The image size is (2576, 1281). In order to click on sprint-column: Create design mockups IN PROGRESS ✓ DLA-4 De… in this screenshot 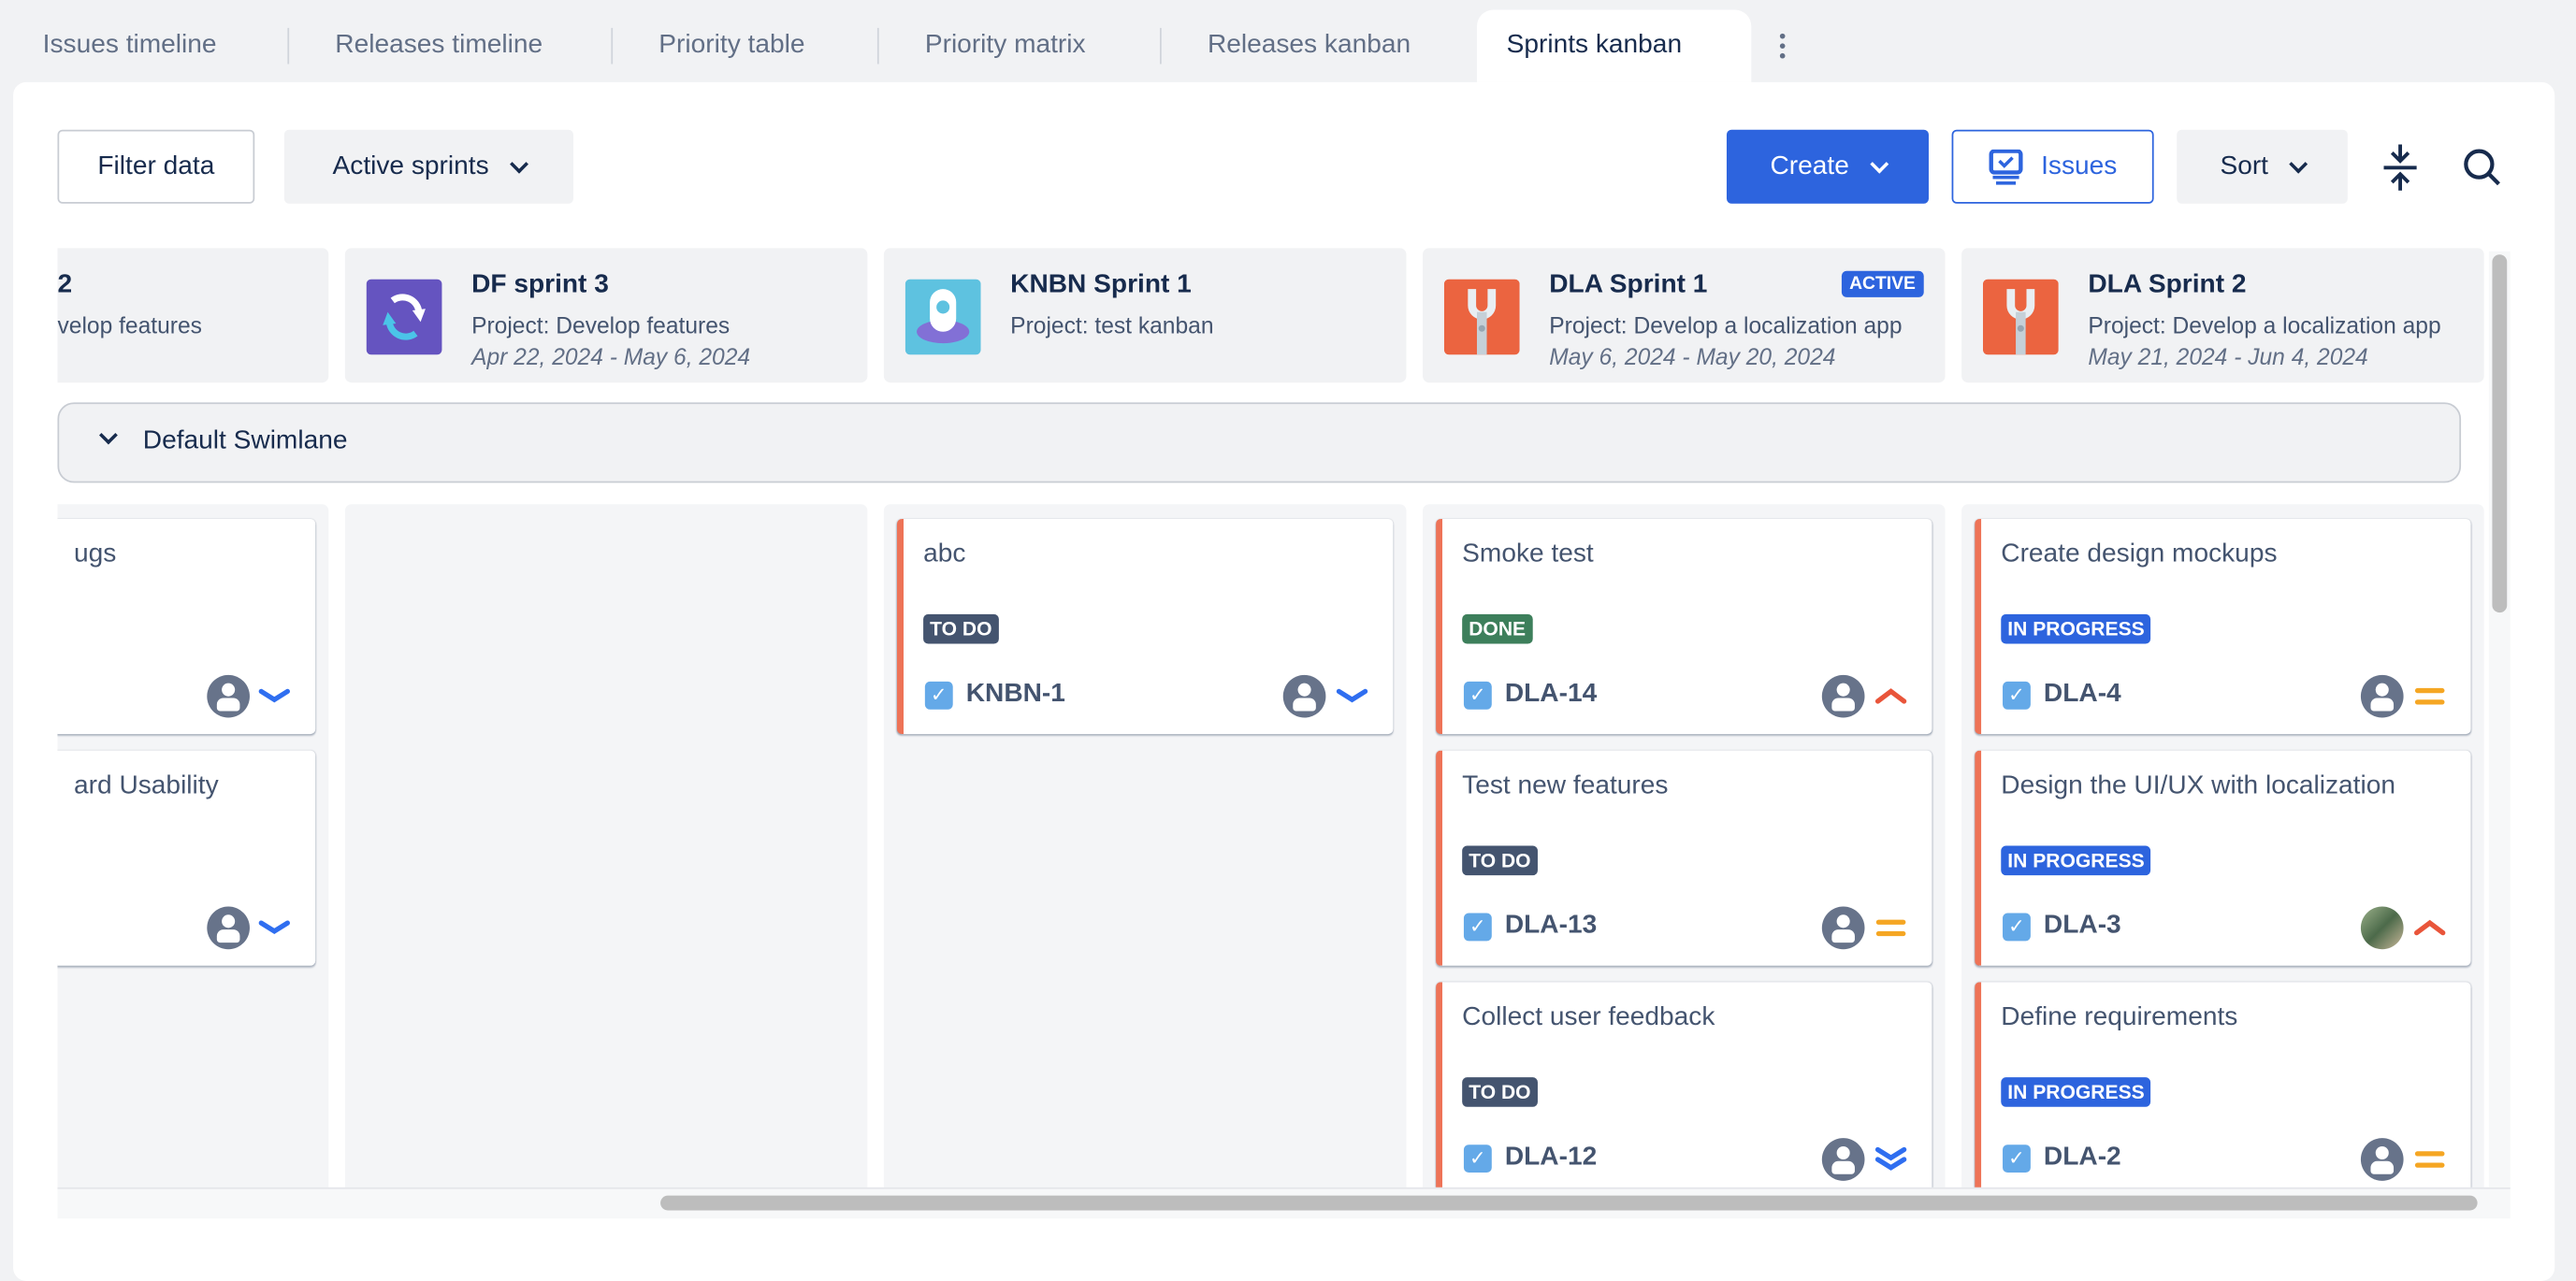, I will do `click(2222, 850)`.